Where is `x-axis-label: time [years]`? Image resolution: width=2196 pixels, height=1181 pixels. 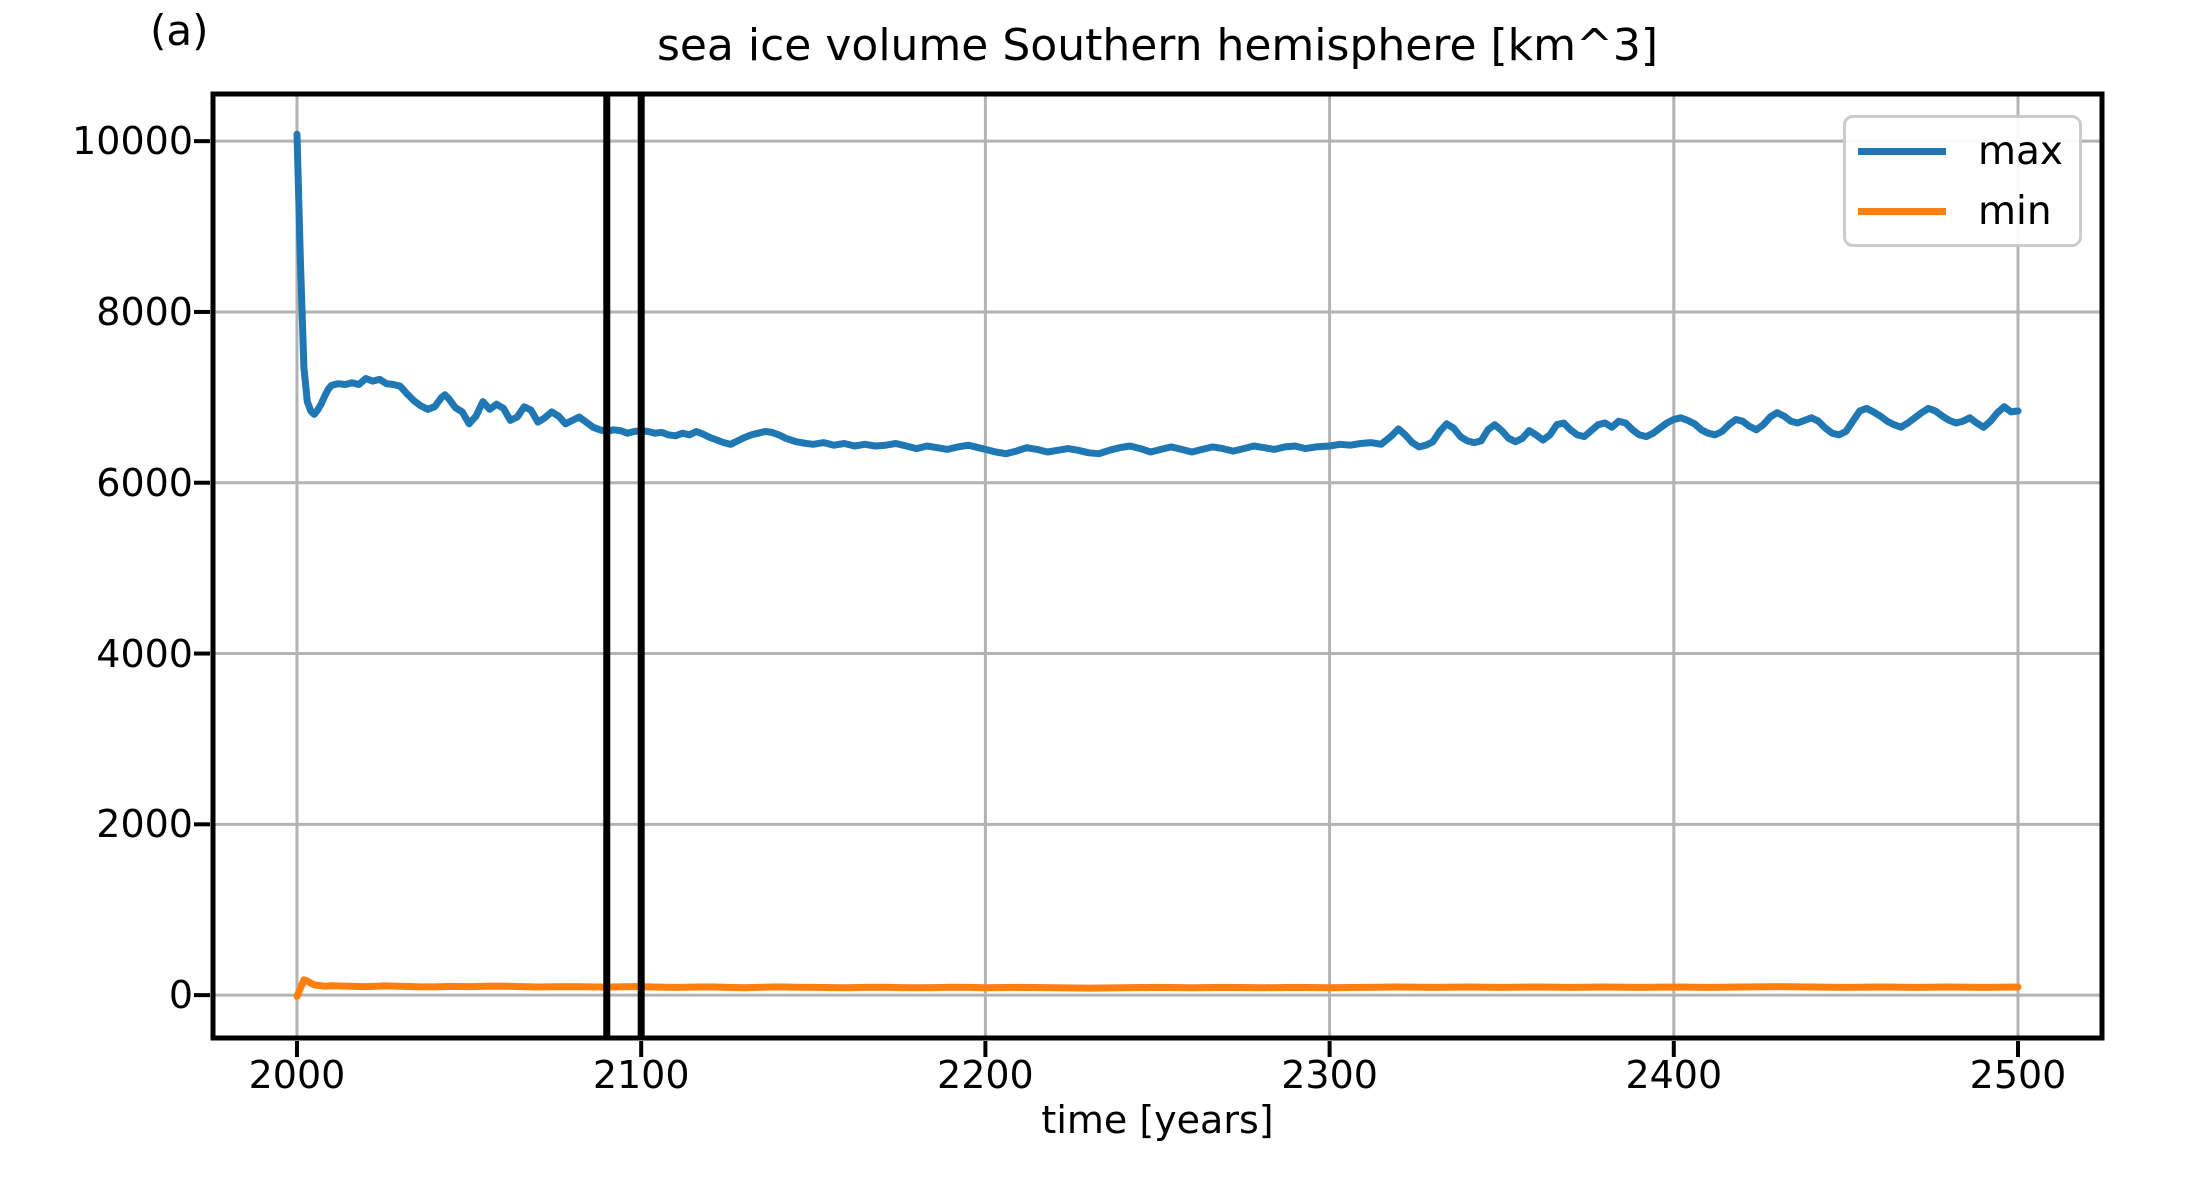
x-axis-label: time [years] is located at coordinates (1157, 1120).